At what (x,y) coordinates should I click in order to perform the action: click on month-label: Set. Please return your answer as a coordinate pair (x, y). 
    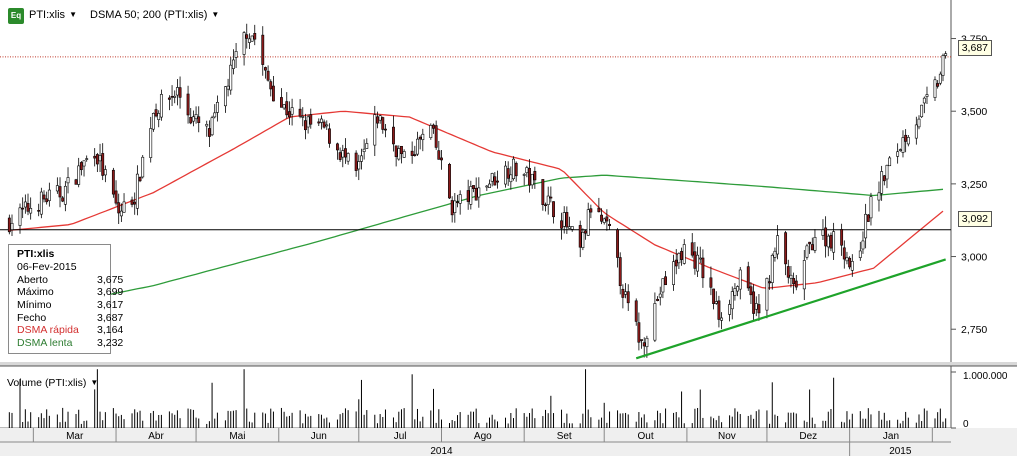
    Looking at the image, I should click on (564, 436).